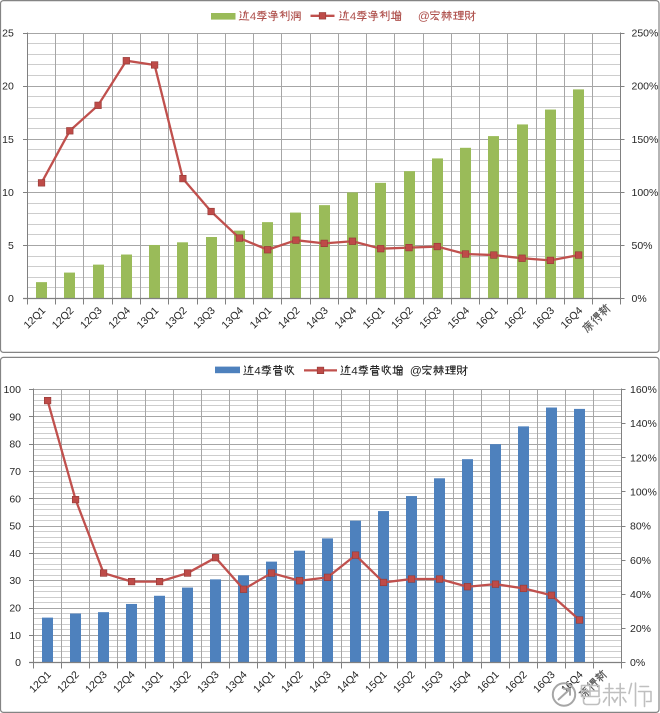  I want to click on svg-text: 70, so click(15, 472).